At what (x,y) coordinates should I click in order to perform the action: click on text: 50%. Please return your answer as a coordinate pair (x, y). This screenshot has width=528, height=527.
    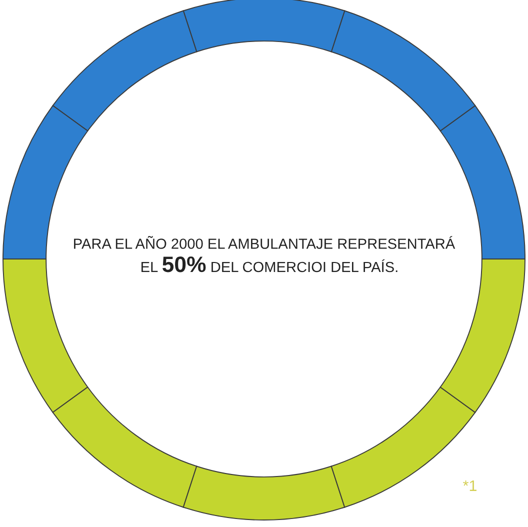
    Looking at the image, I should click on (184, 264).